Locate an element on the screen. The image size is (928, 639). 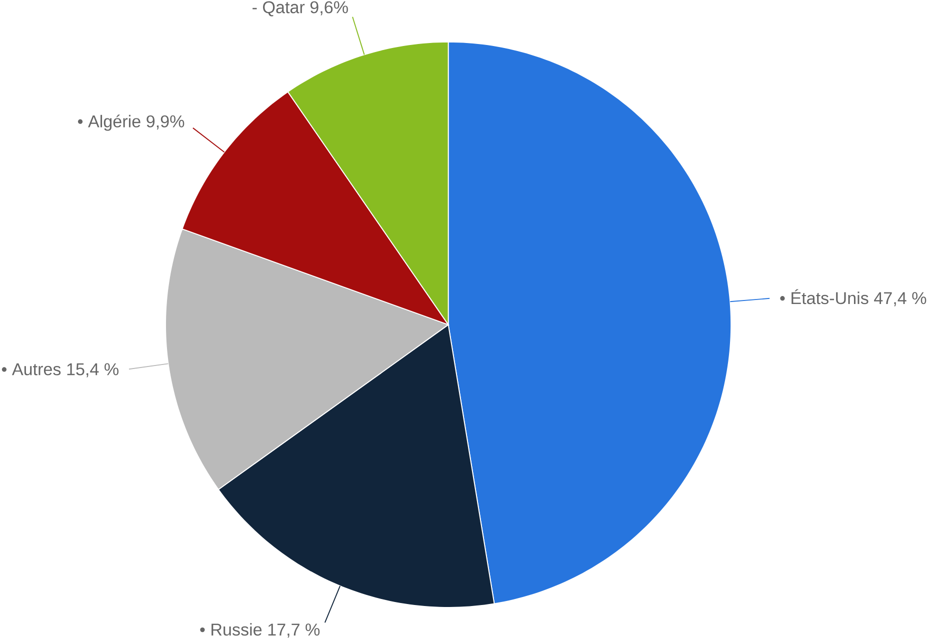
data-label: 17,7 % is located at coordinates (294, 631).